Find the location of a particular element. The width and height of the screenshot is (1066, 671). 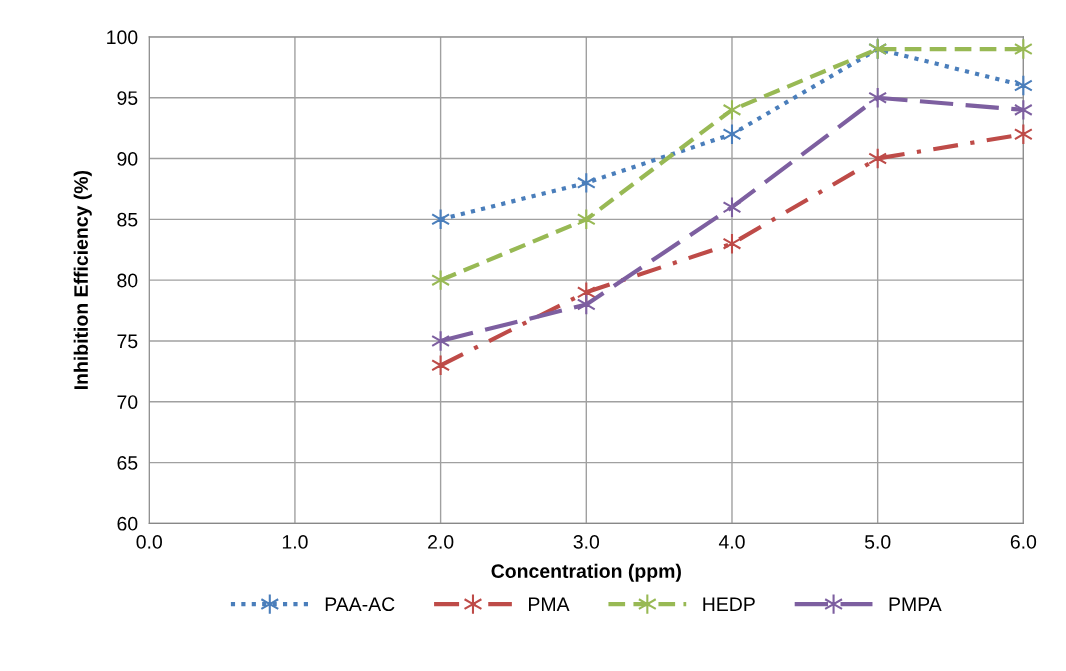

x-tick-label: 4.0 is located at coordinates (731, 542).